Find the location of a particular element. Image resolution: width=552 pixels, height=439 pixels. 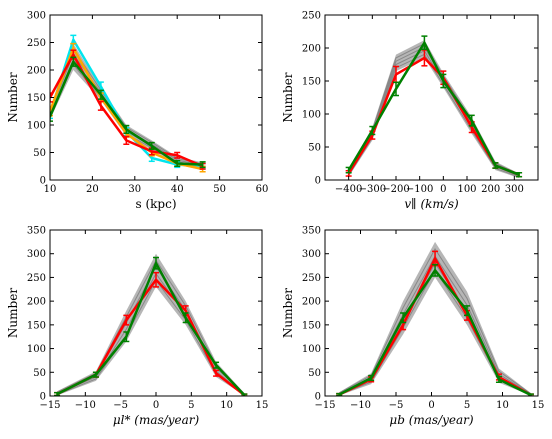

x-tick-label: 60 is located at coordinates (262, 189).